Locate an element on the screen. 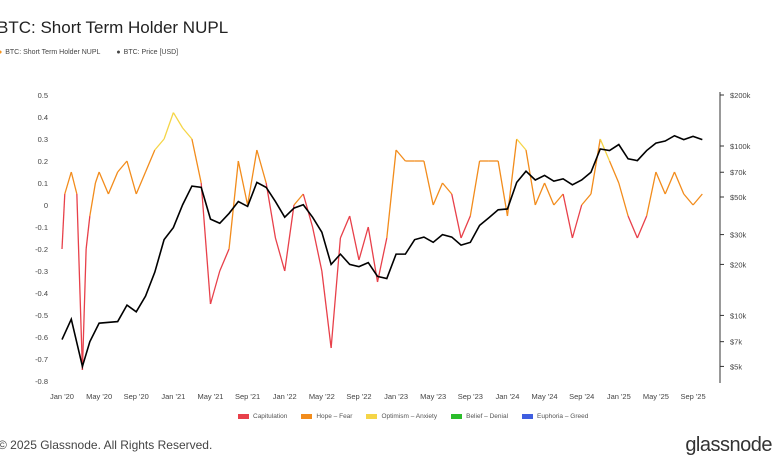 The image size is (780, 470). legend-price: ● BTC: Price [USD] is located at coordinates (147, 52).